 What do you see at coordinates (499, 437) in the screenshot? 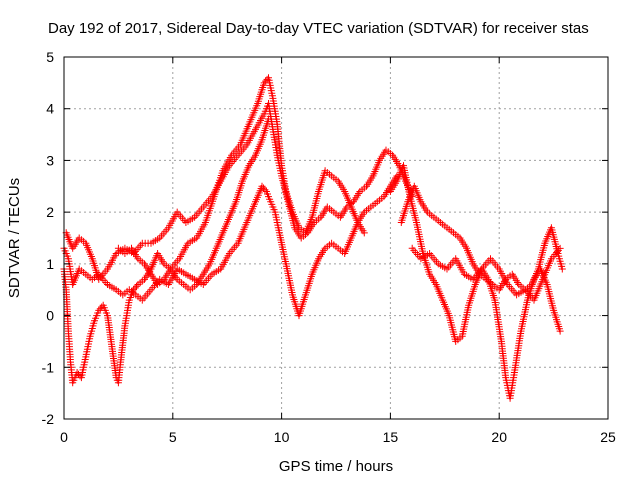
I see `x-tick-label: 20` at bounding box center [499, 437].